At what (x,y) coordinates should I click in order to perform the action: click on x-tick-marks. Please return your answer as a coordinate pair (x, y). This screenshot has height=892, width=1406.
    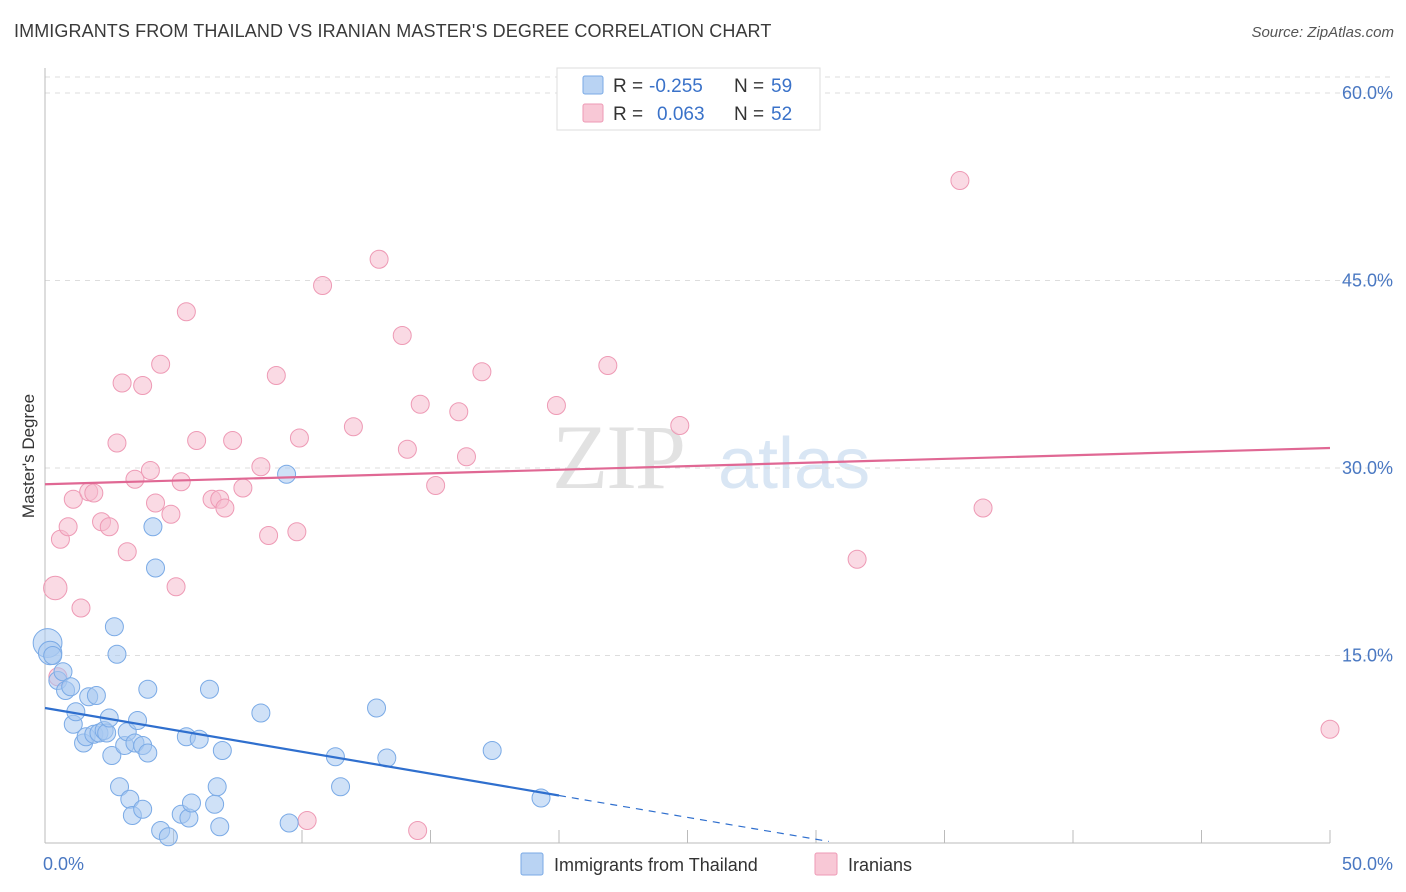
    Looking at the image, I should click on (752, 836).